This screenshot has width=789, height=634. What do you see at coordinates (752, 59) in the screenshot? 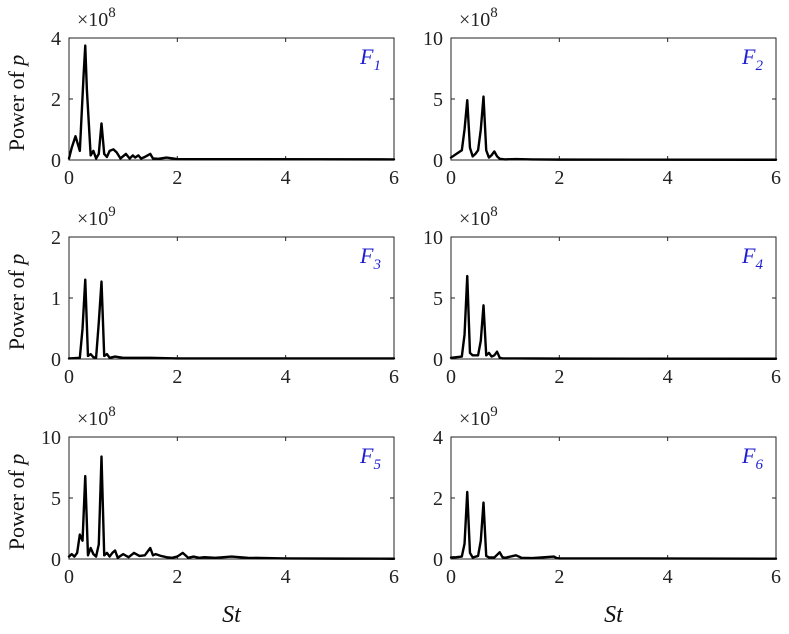
I see `panel-label: F2` at bounding box center [752, 59].